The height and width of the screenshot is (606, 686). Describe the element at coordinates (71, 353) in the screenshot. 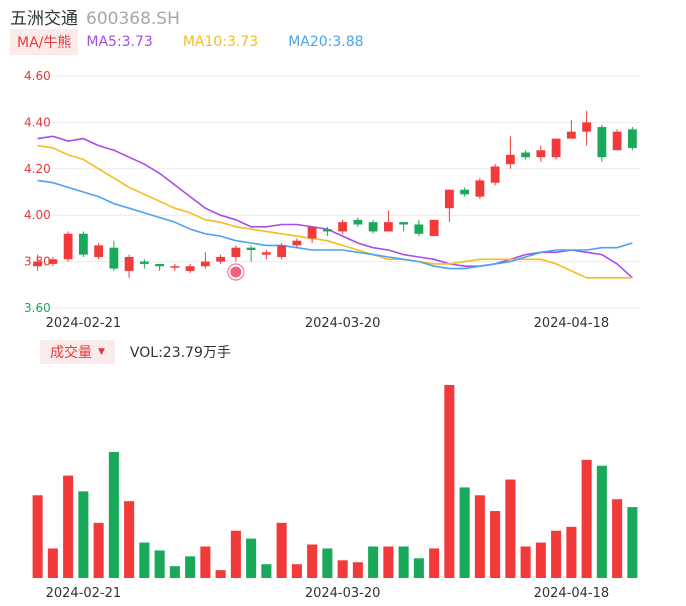

I see `volume-indicator-label: 成交量` at that location.